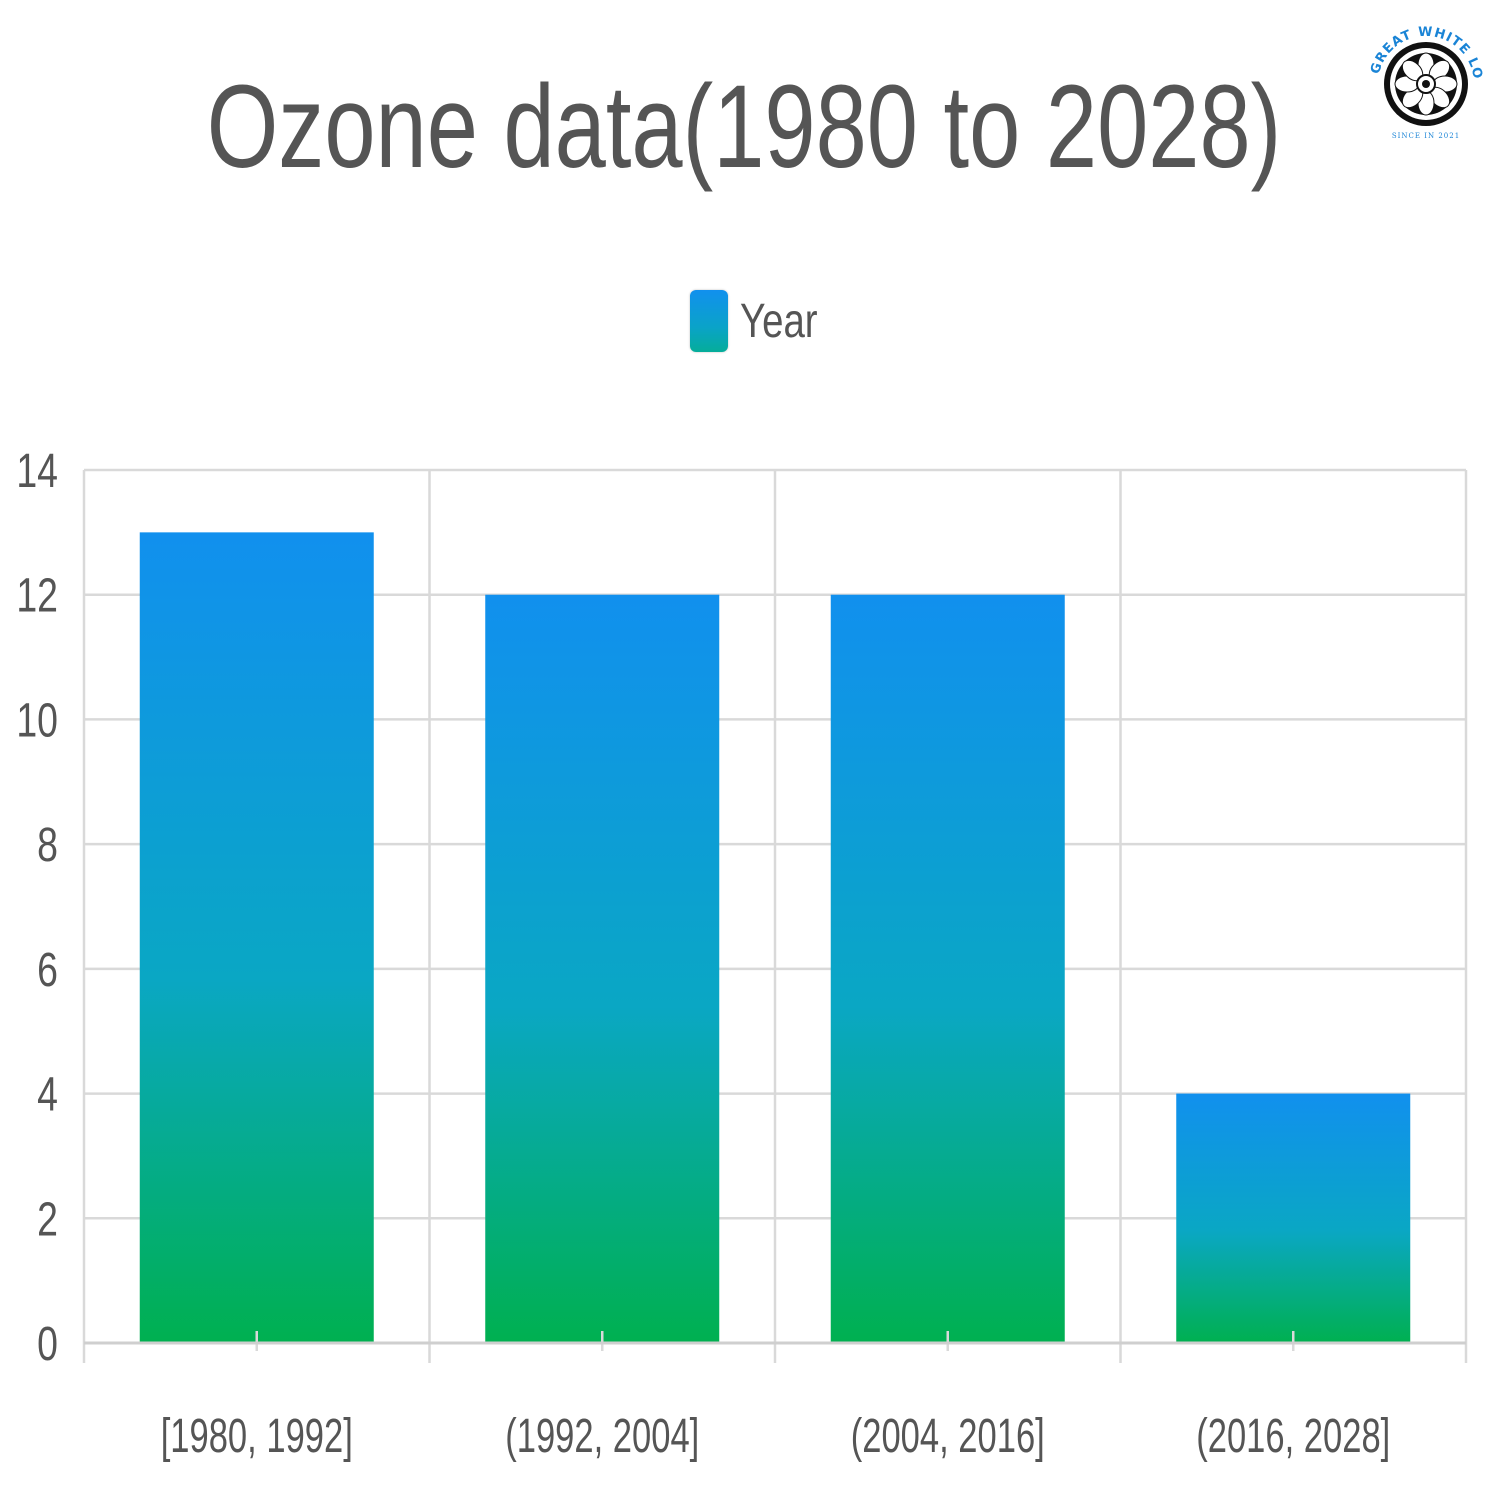 Image resolution: width=1500 pixels, height=1500 pixels. I want to click on y-tick-label: 2, so click(47, 1220).